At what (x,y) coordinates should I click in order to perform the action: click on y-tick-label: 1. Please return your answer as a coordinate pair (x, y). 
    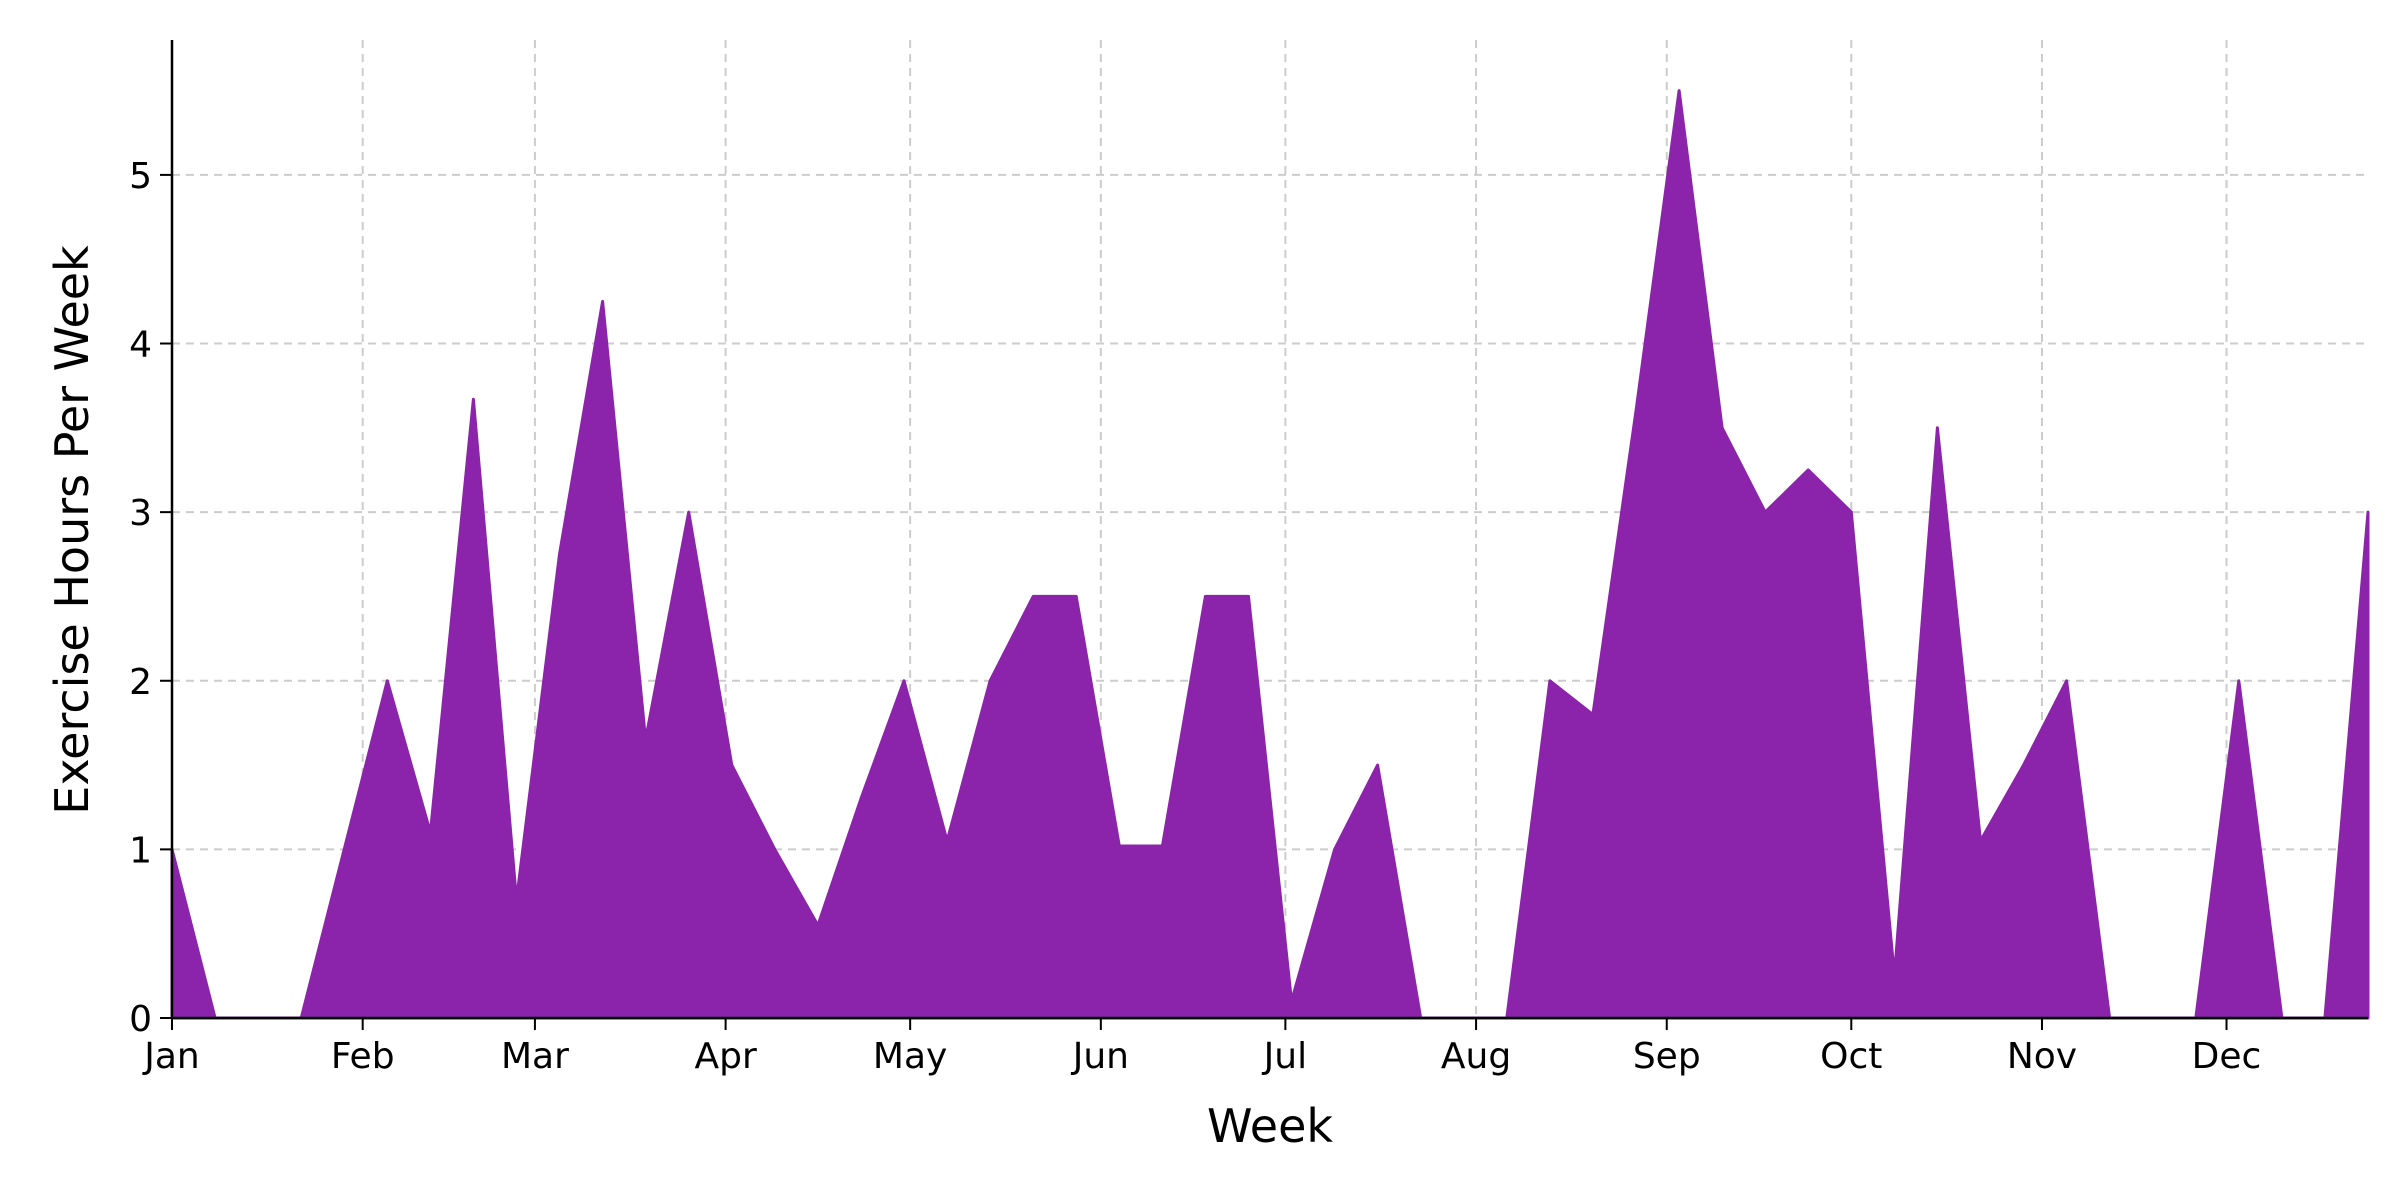
    Looking at the image, I should click on (140, 850).